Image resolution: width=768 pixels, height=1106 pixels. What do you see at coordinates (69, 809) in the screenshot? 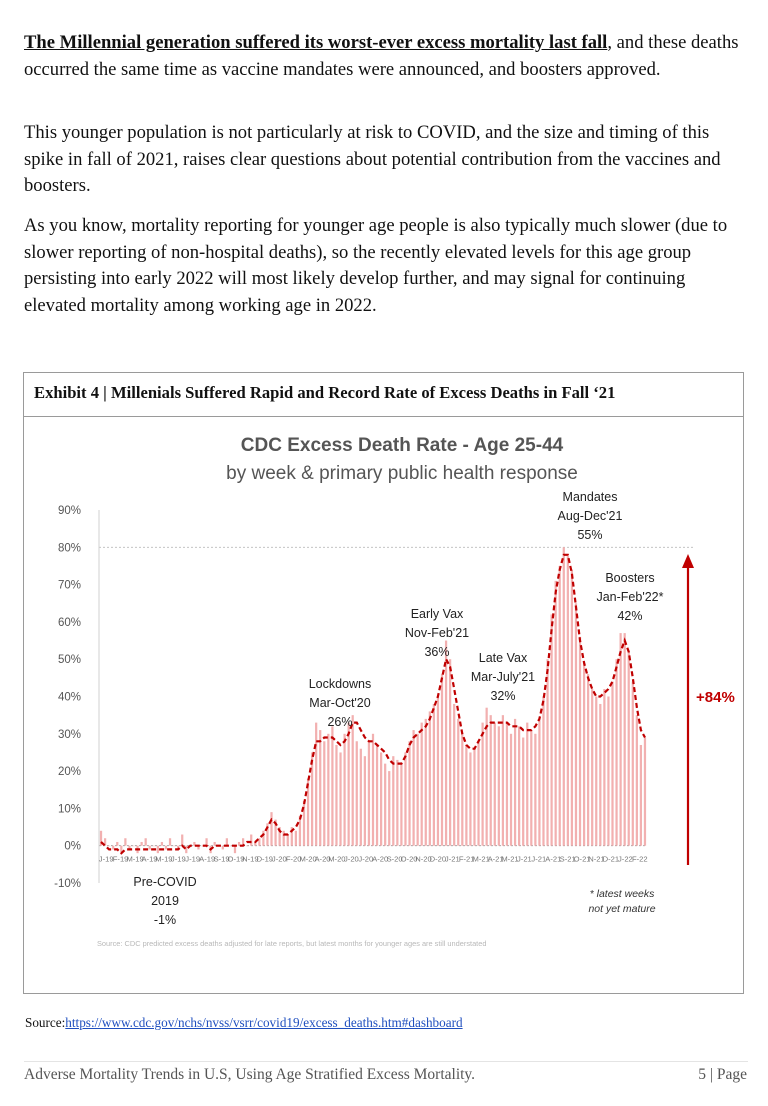
I see `y-tick-label: 10%` at bounding box center [69, 809].